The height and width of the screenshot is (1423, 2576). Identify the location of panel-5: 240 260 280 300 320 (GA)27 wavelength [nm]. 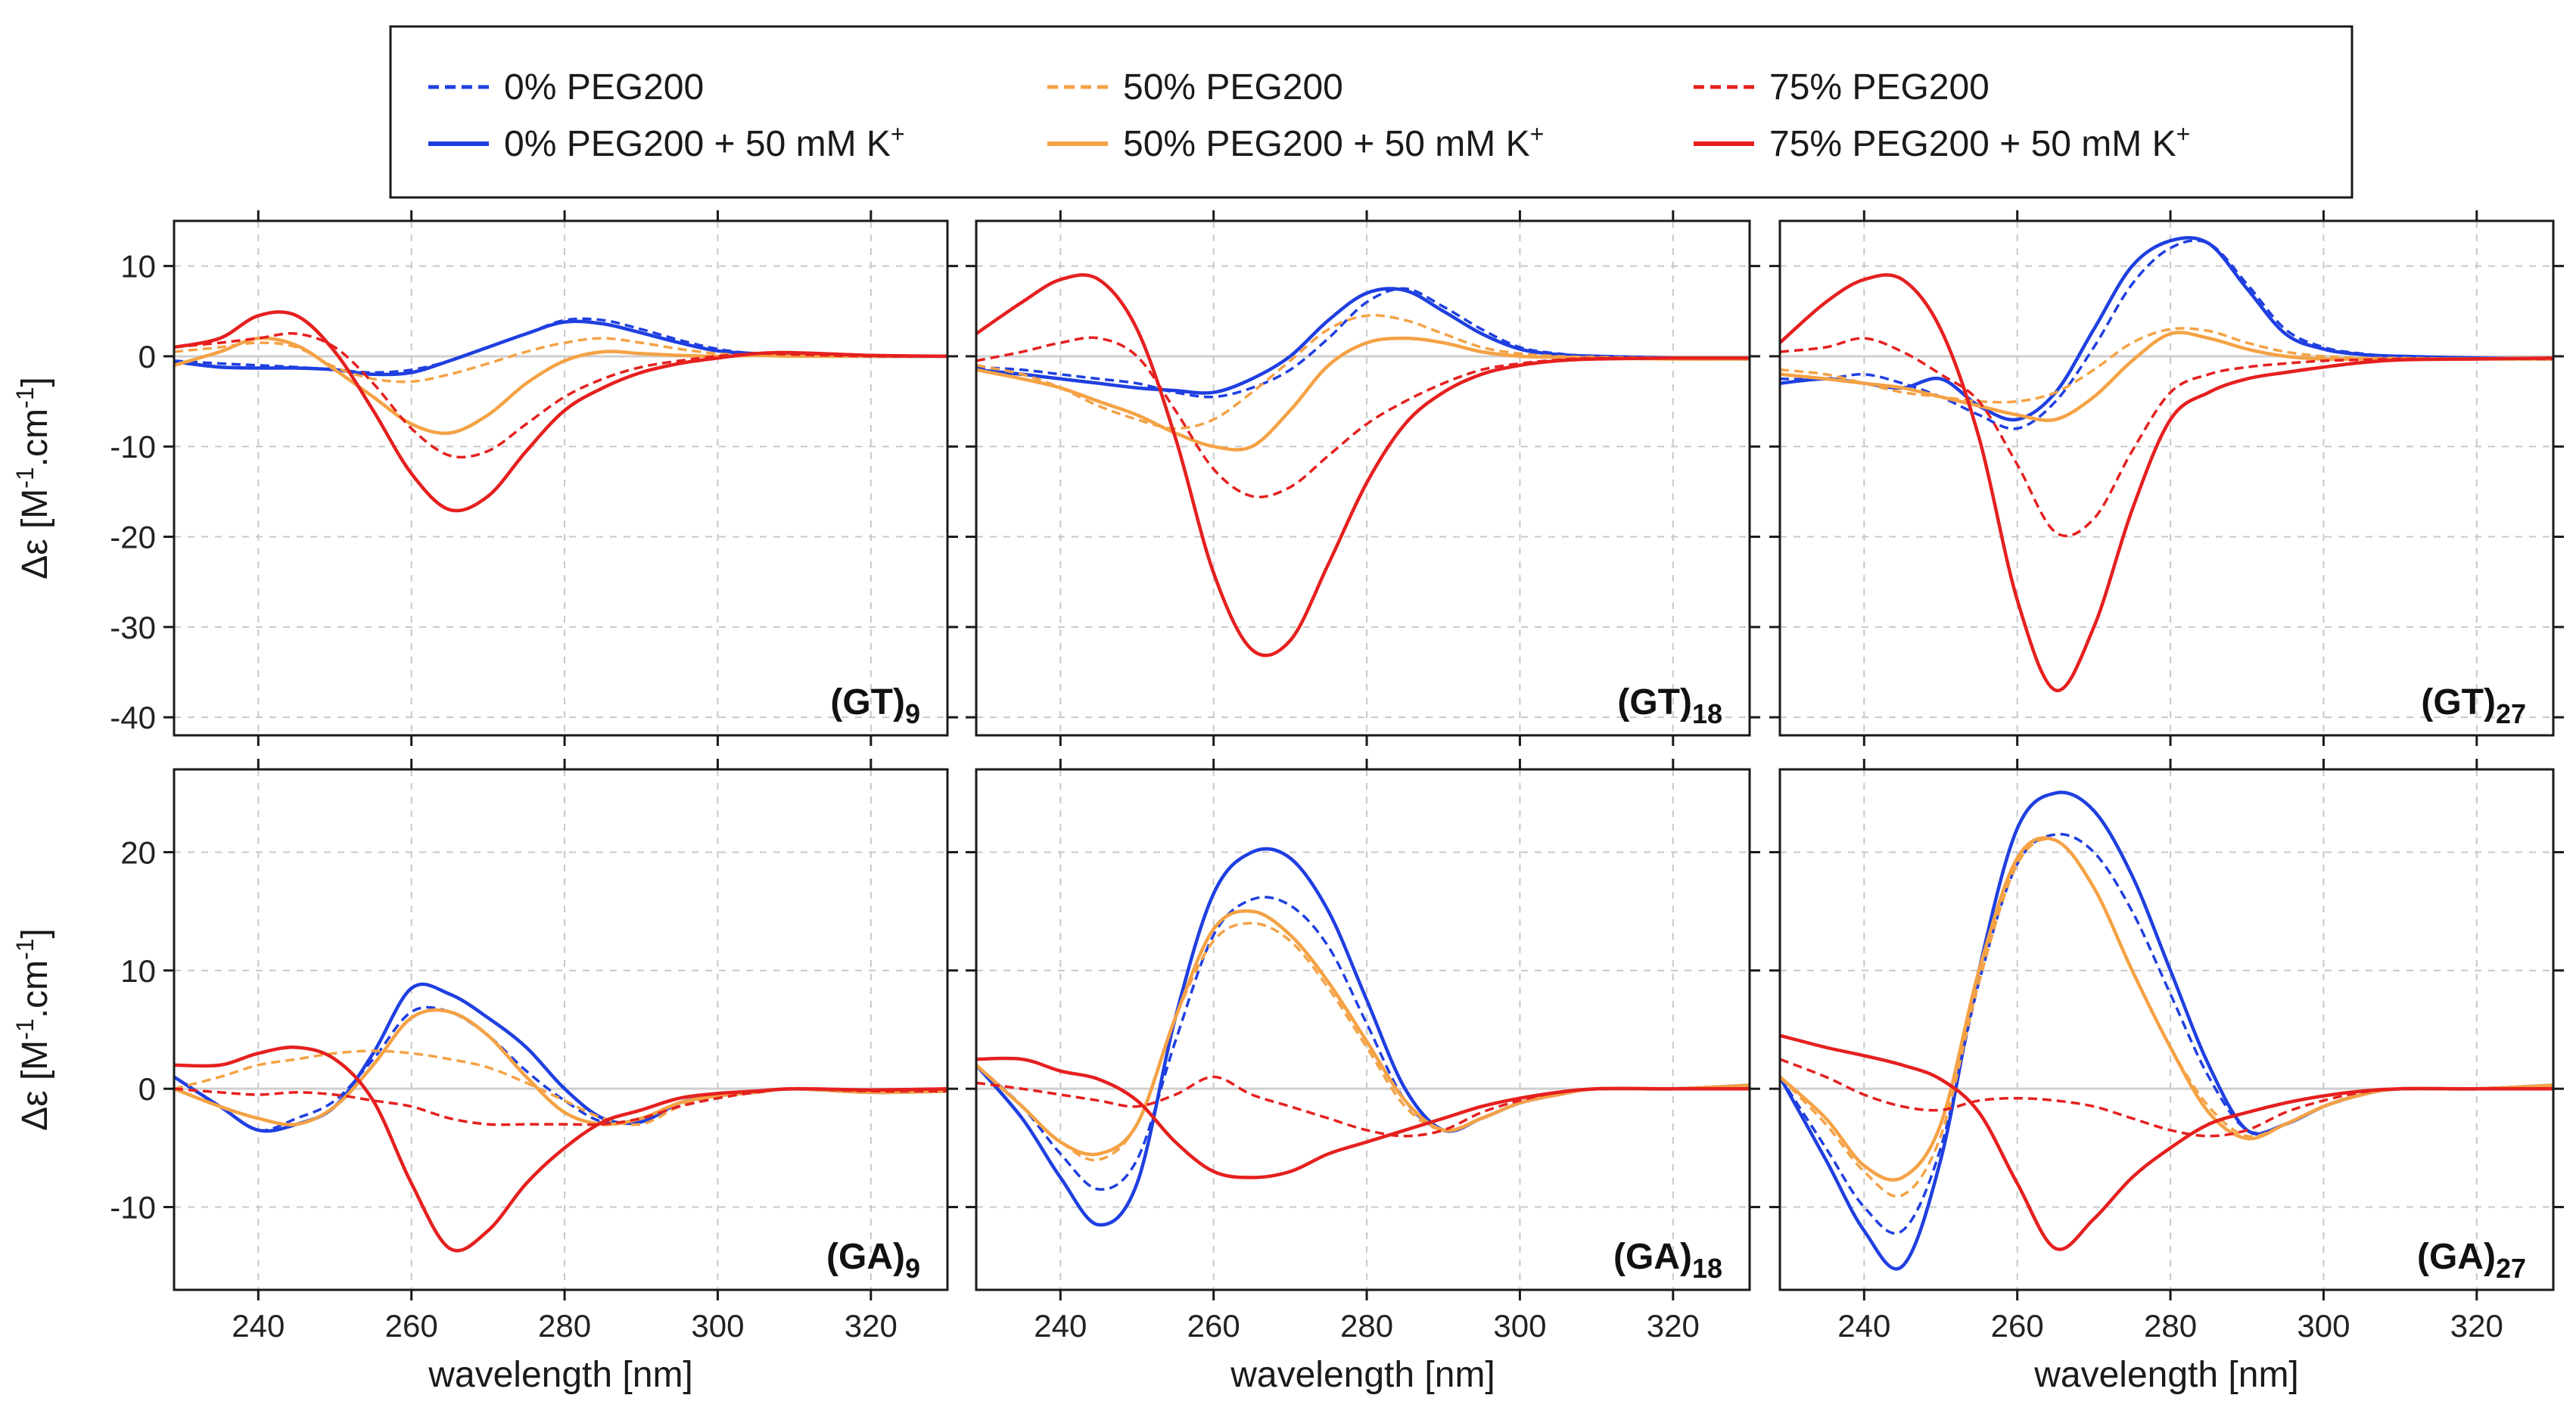
(2166, 1077).